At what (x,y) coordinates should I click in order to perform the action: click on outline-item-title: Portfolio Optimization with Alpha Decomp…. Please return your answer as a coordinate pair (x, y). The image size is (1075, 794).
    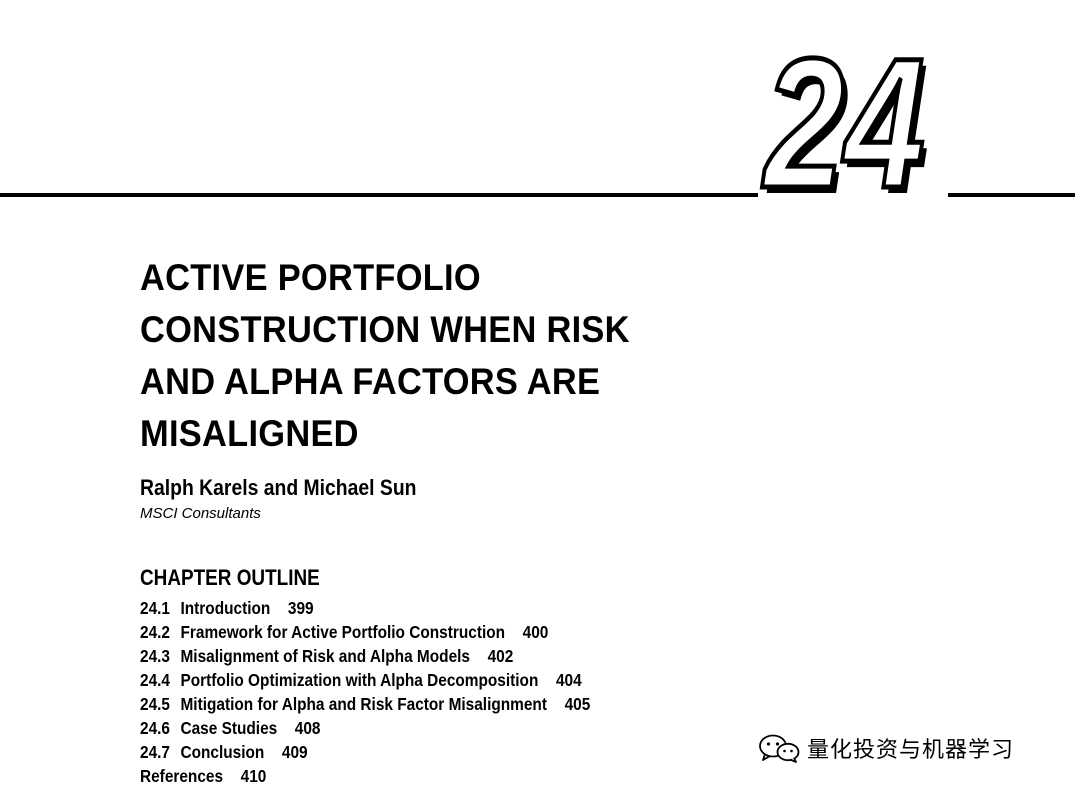
    Looking at the image, I should click on (359, 680).